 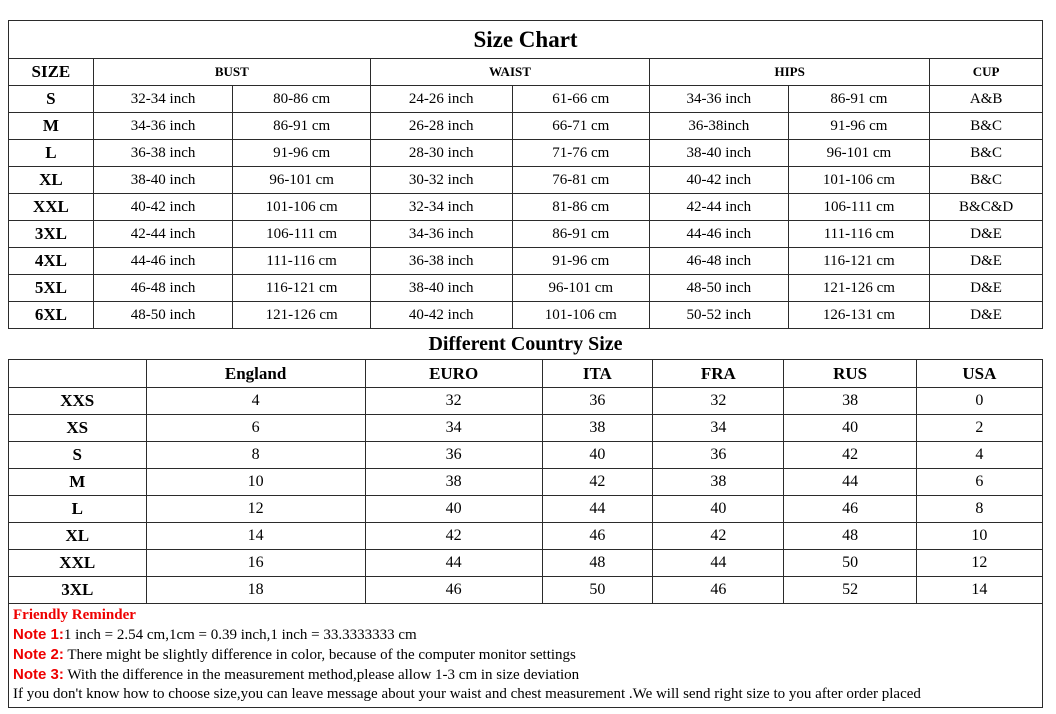 I want to click on cell-waist_cm: 81-86 cm, so click(x=581, y=207).